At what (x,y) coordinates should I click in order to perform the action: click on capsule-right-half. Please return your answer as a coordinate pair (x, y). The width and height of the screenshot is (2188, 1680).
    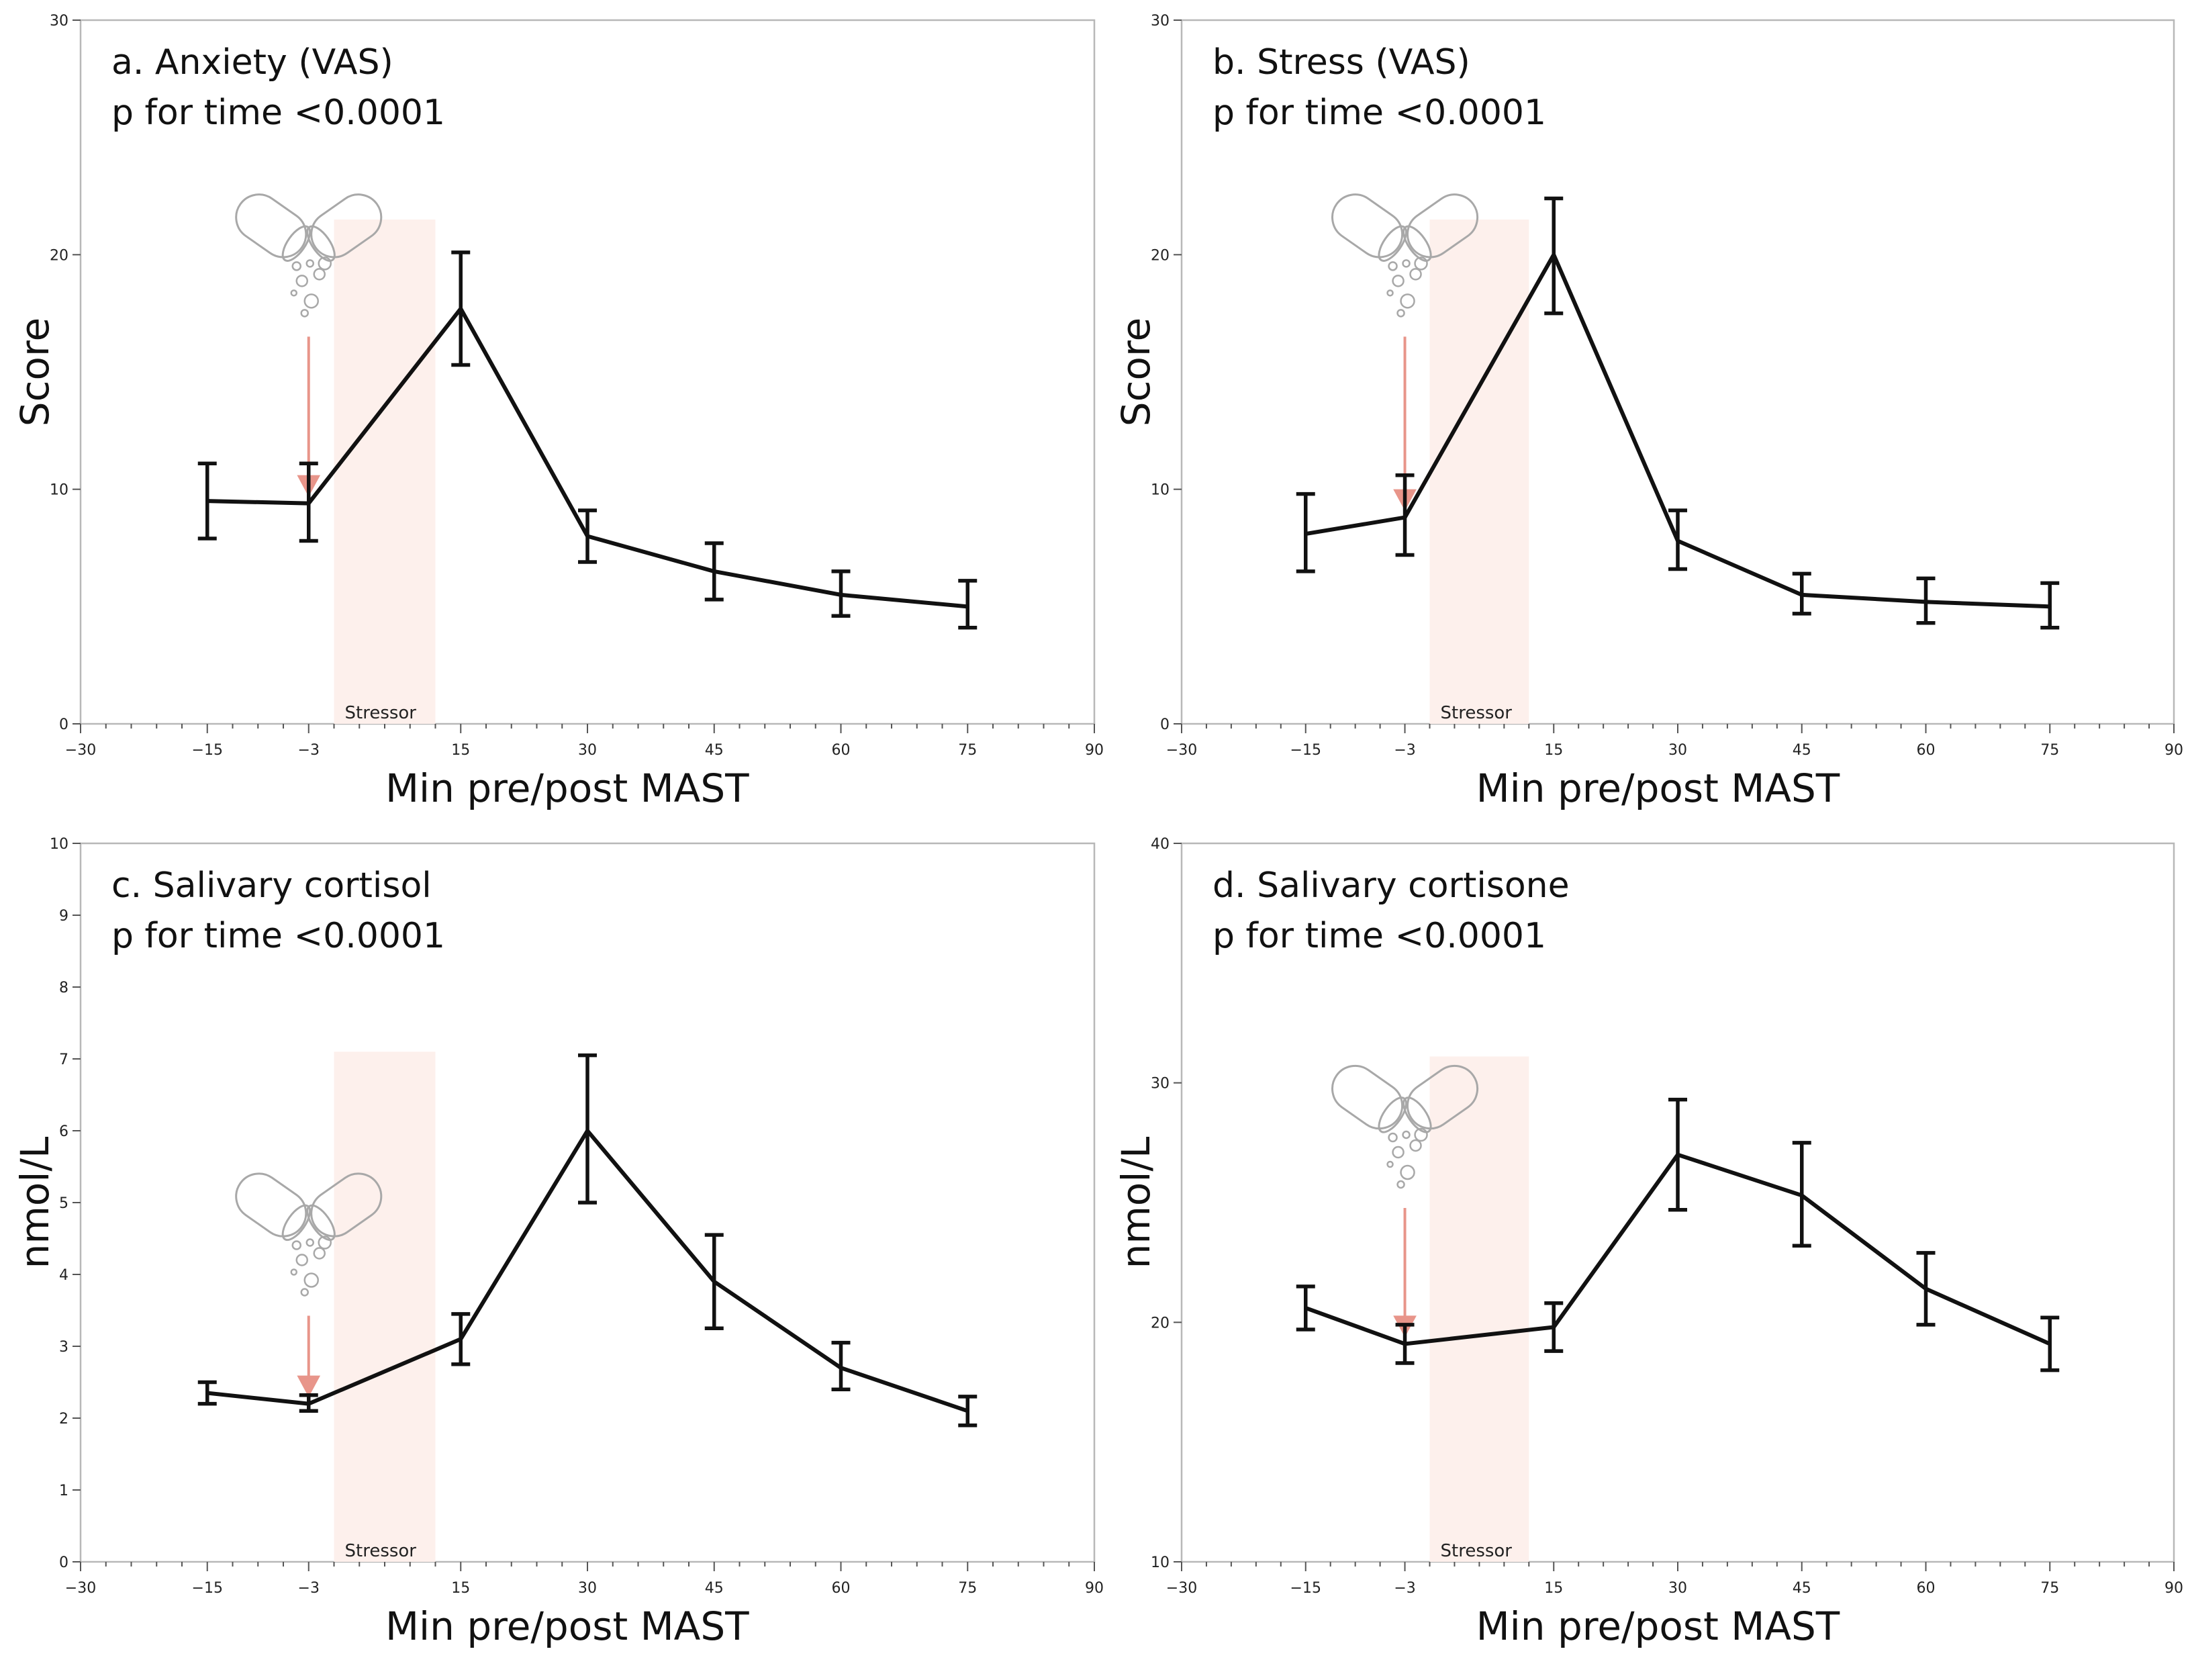
    Looking at the image, I should click on (1443, 1097).